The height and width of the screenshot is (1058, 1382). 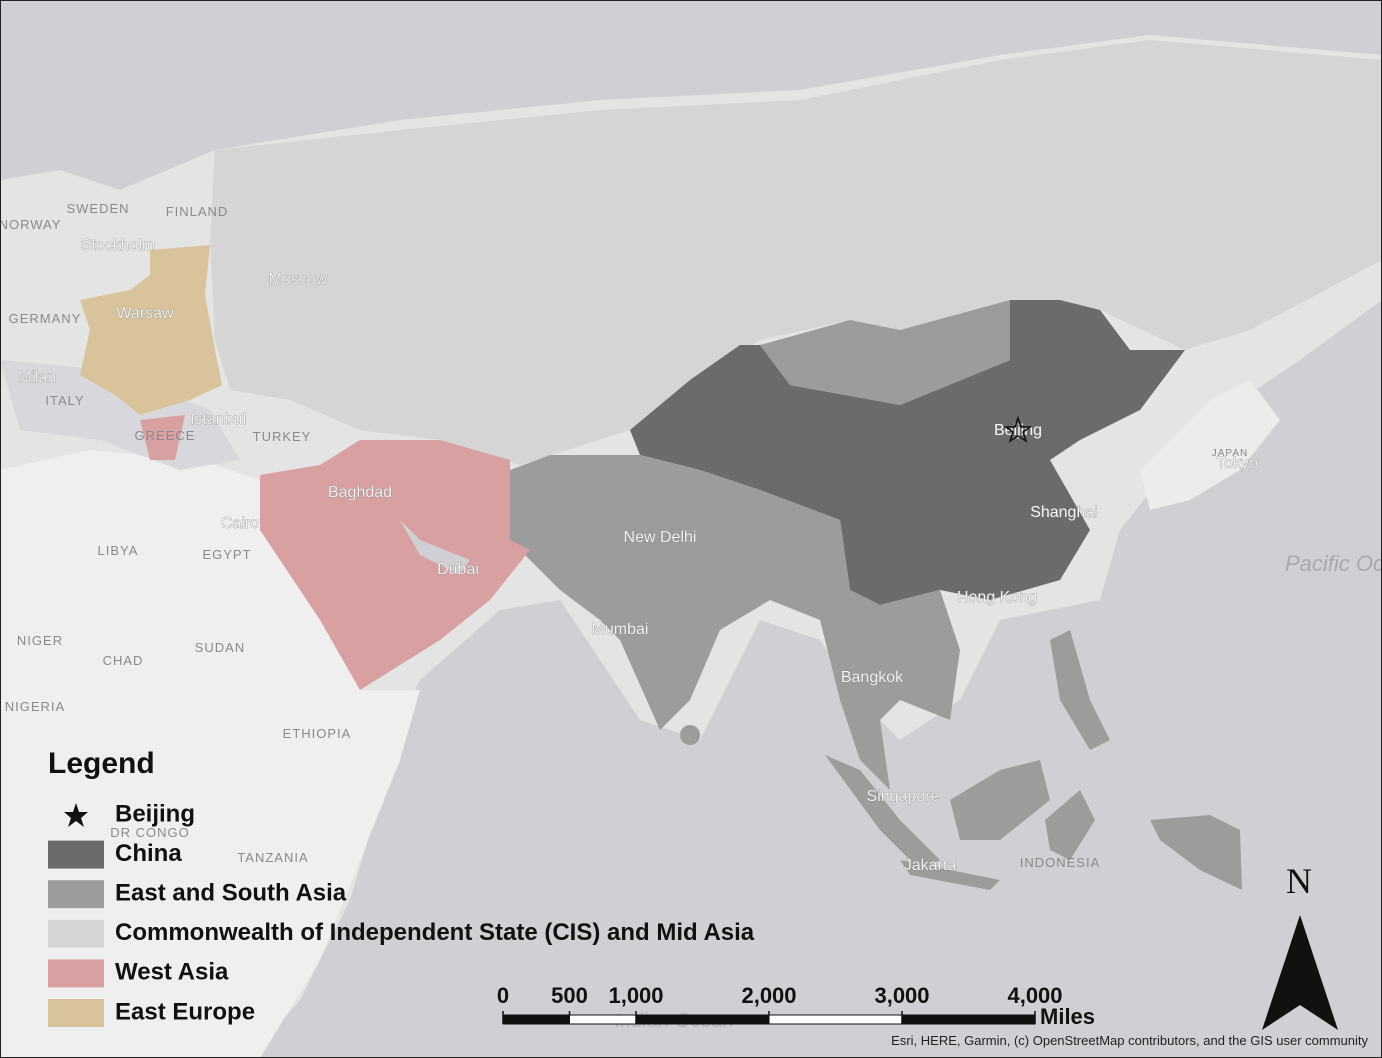 I want to click on region-java, so click(x=950, y=875).